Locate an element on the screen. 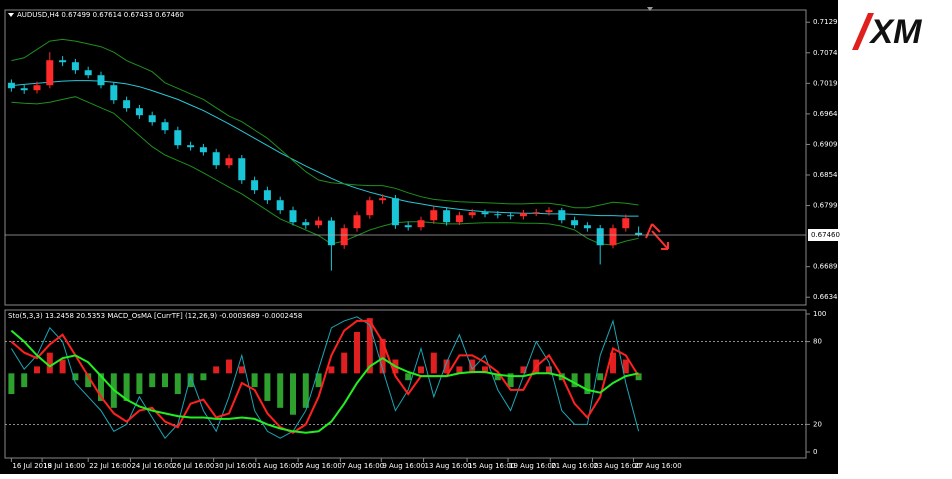 This screenshot has height=479, width=952. x-tick-label: 16 Jul 2019 is located at coordinates (32, 466).